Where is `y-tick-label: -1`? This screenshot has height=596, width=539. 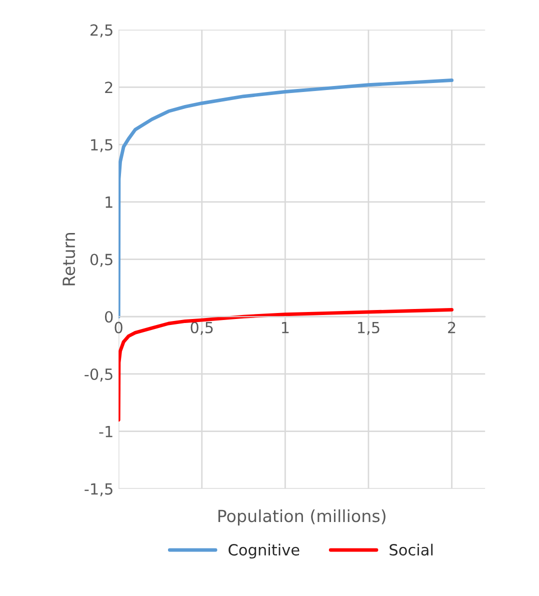
y-tick-label: -1 is located at coordinates (105, 432).